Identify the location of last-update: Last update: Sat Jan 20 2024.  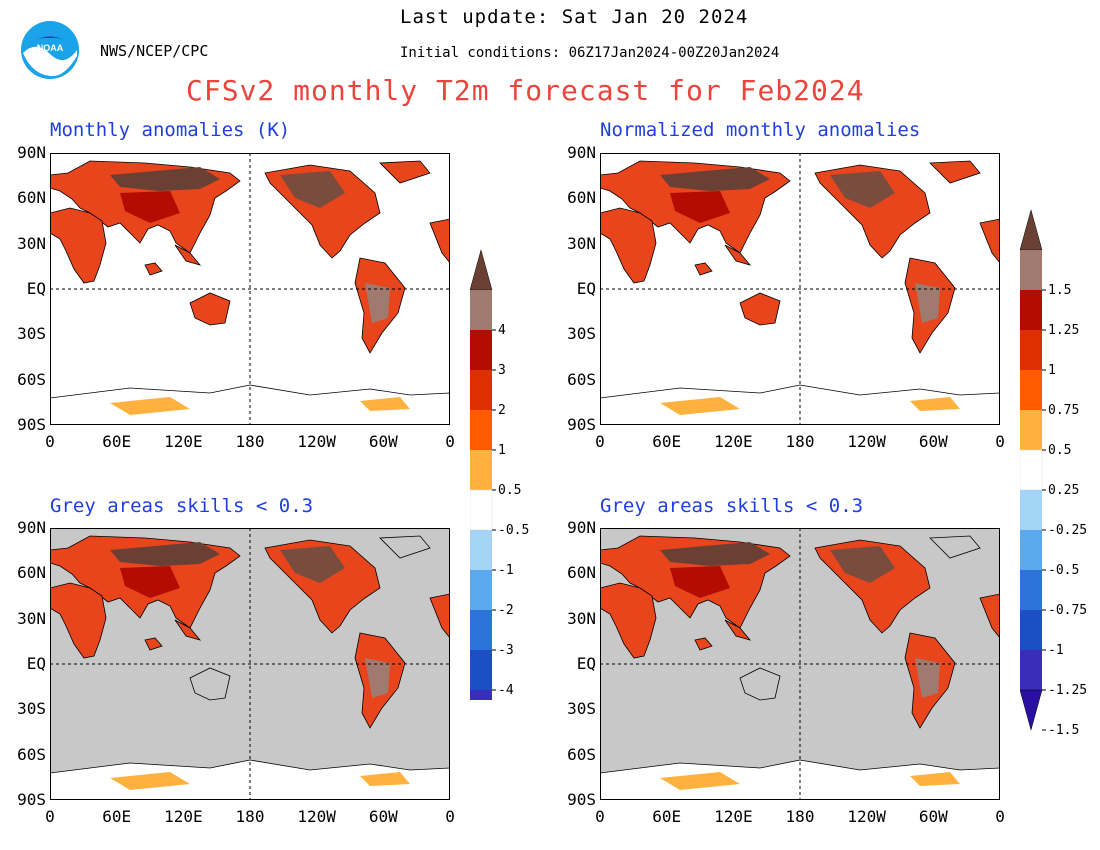
(574, 17).